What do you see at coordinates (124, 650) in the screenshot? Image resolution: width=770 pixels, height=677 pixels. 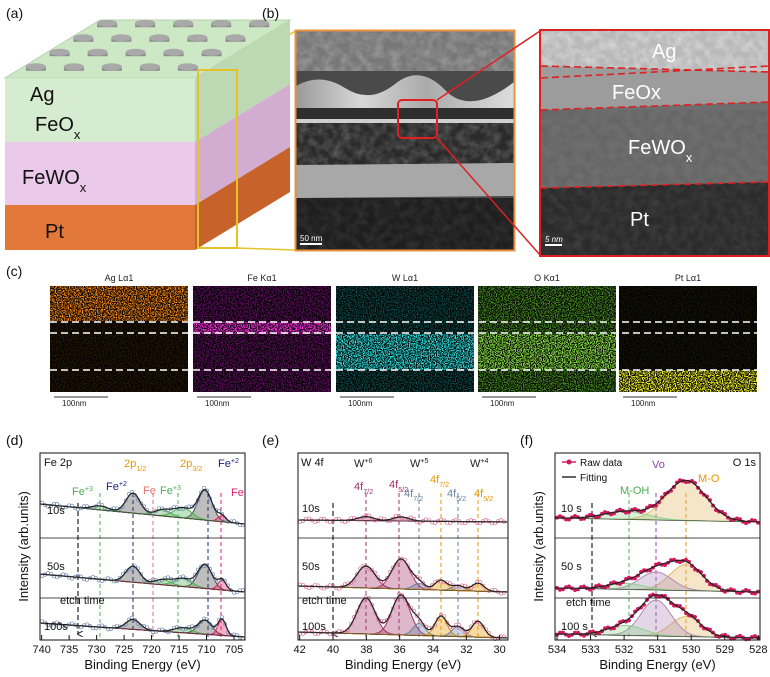 I see `x-tick-label: 725` at bounding box center [124, 650].